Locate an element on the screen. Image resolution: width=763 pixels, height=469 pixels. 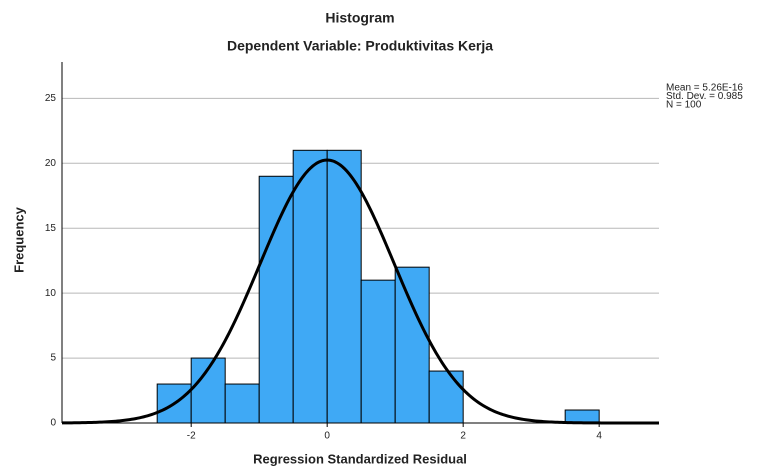
y-tick-label: 20 is located at coordinates (51, 163).